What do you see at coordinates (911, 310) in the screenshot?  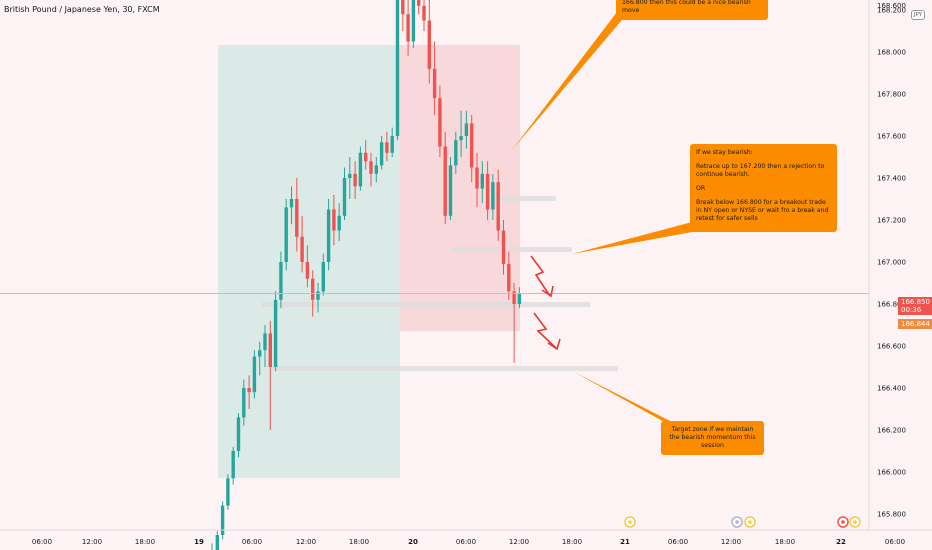 I see `bar-countdown: 00:36` at bounding box center [911, 310].